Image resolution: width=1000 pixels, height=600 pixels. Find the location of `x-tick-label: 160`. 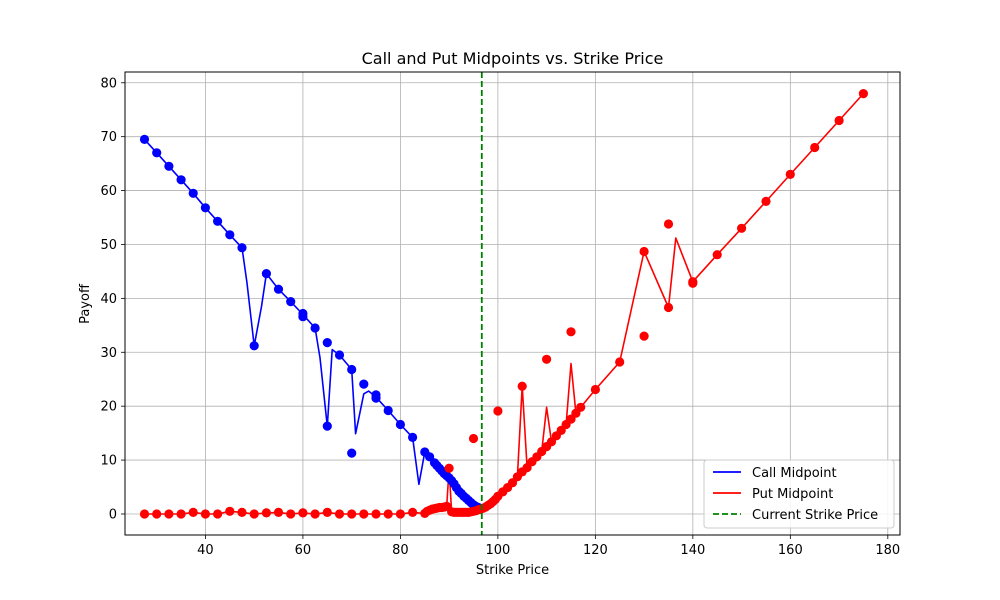

x-tick-label: 160 is located at coordinates (790, 550).